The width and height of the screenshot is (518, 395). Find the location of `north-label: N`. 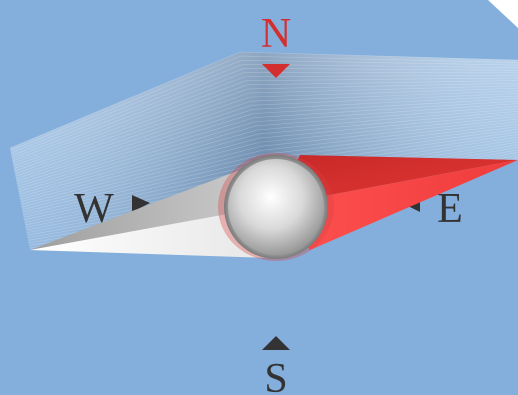

north-label: N is located at coordinates (276, 34).